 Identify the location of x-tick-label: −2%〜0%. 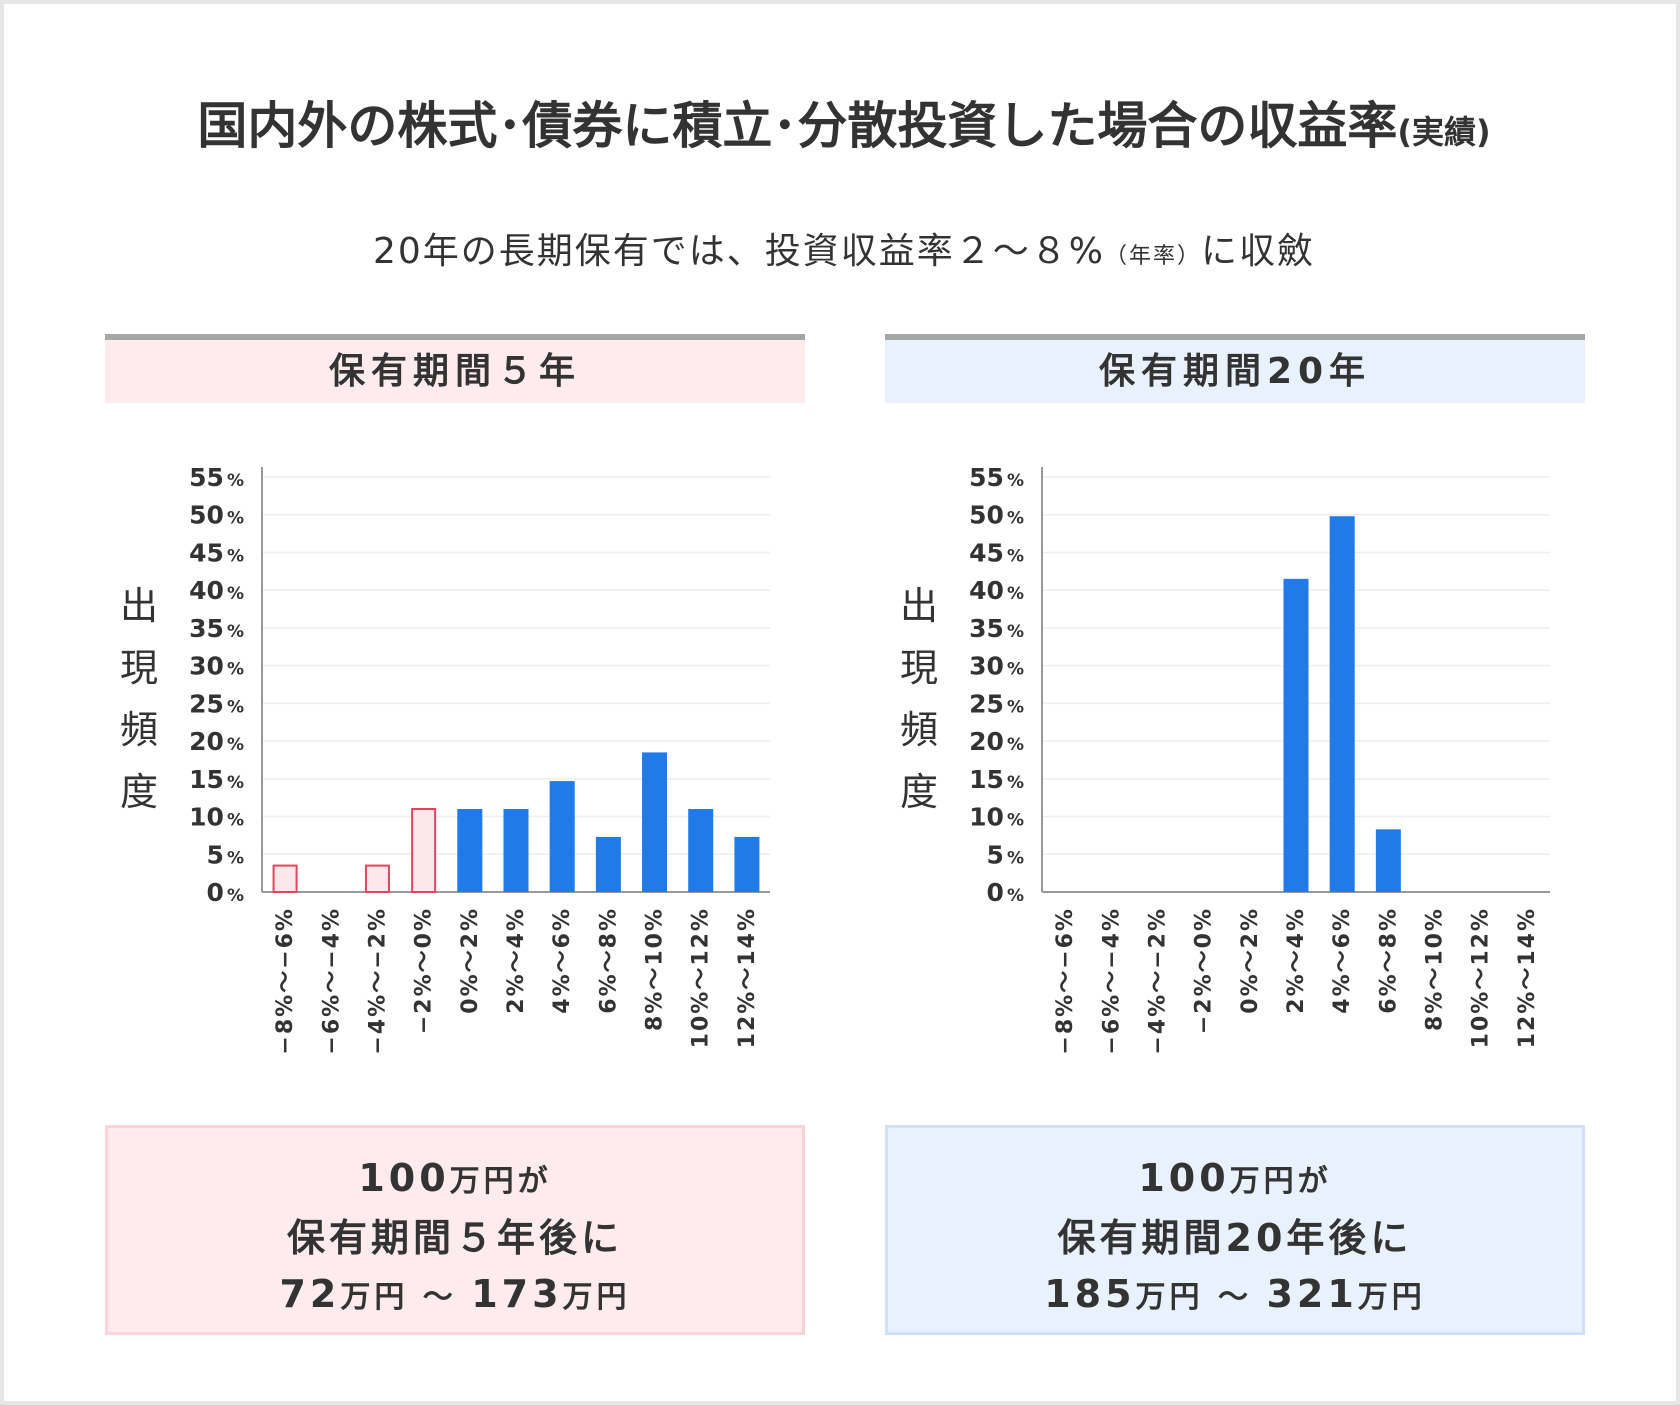
(1204, 970).